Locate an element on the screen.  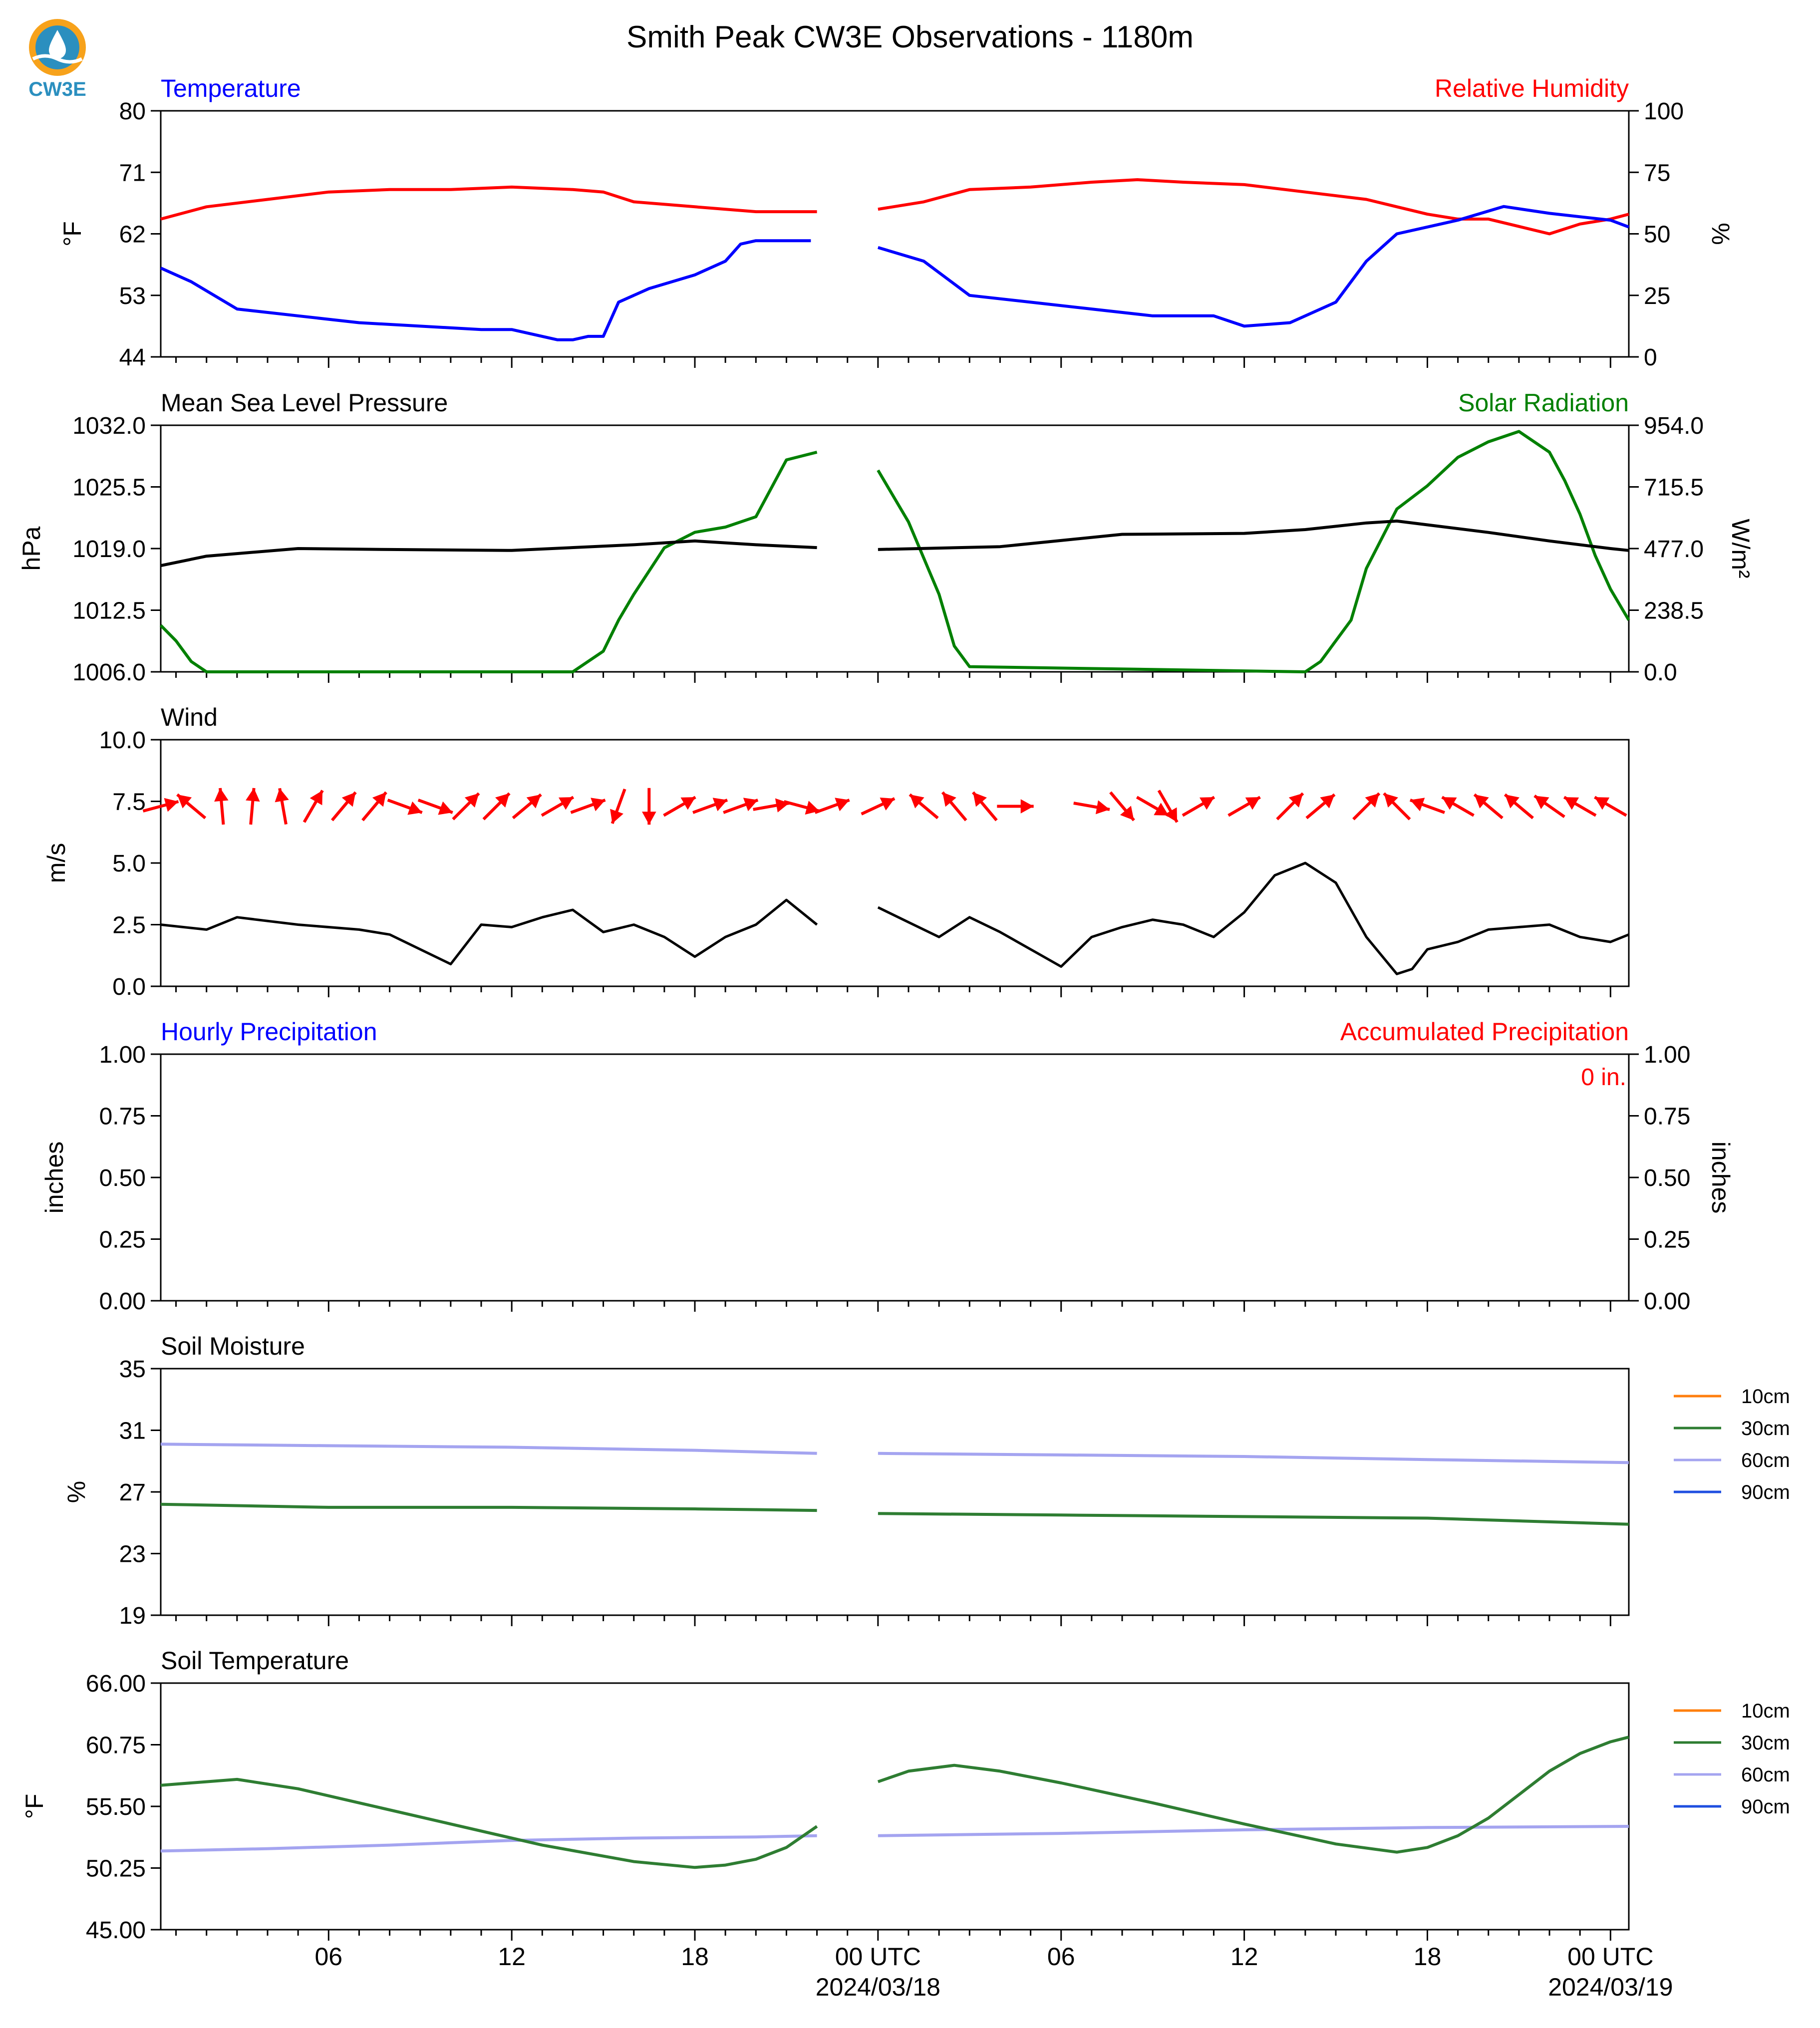
left-tick-label: 10.0 is located at coordinates (122, 740).